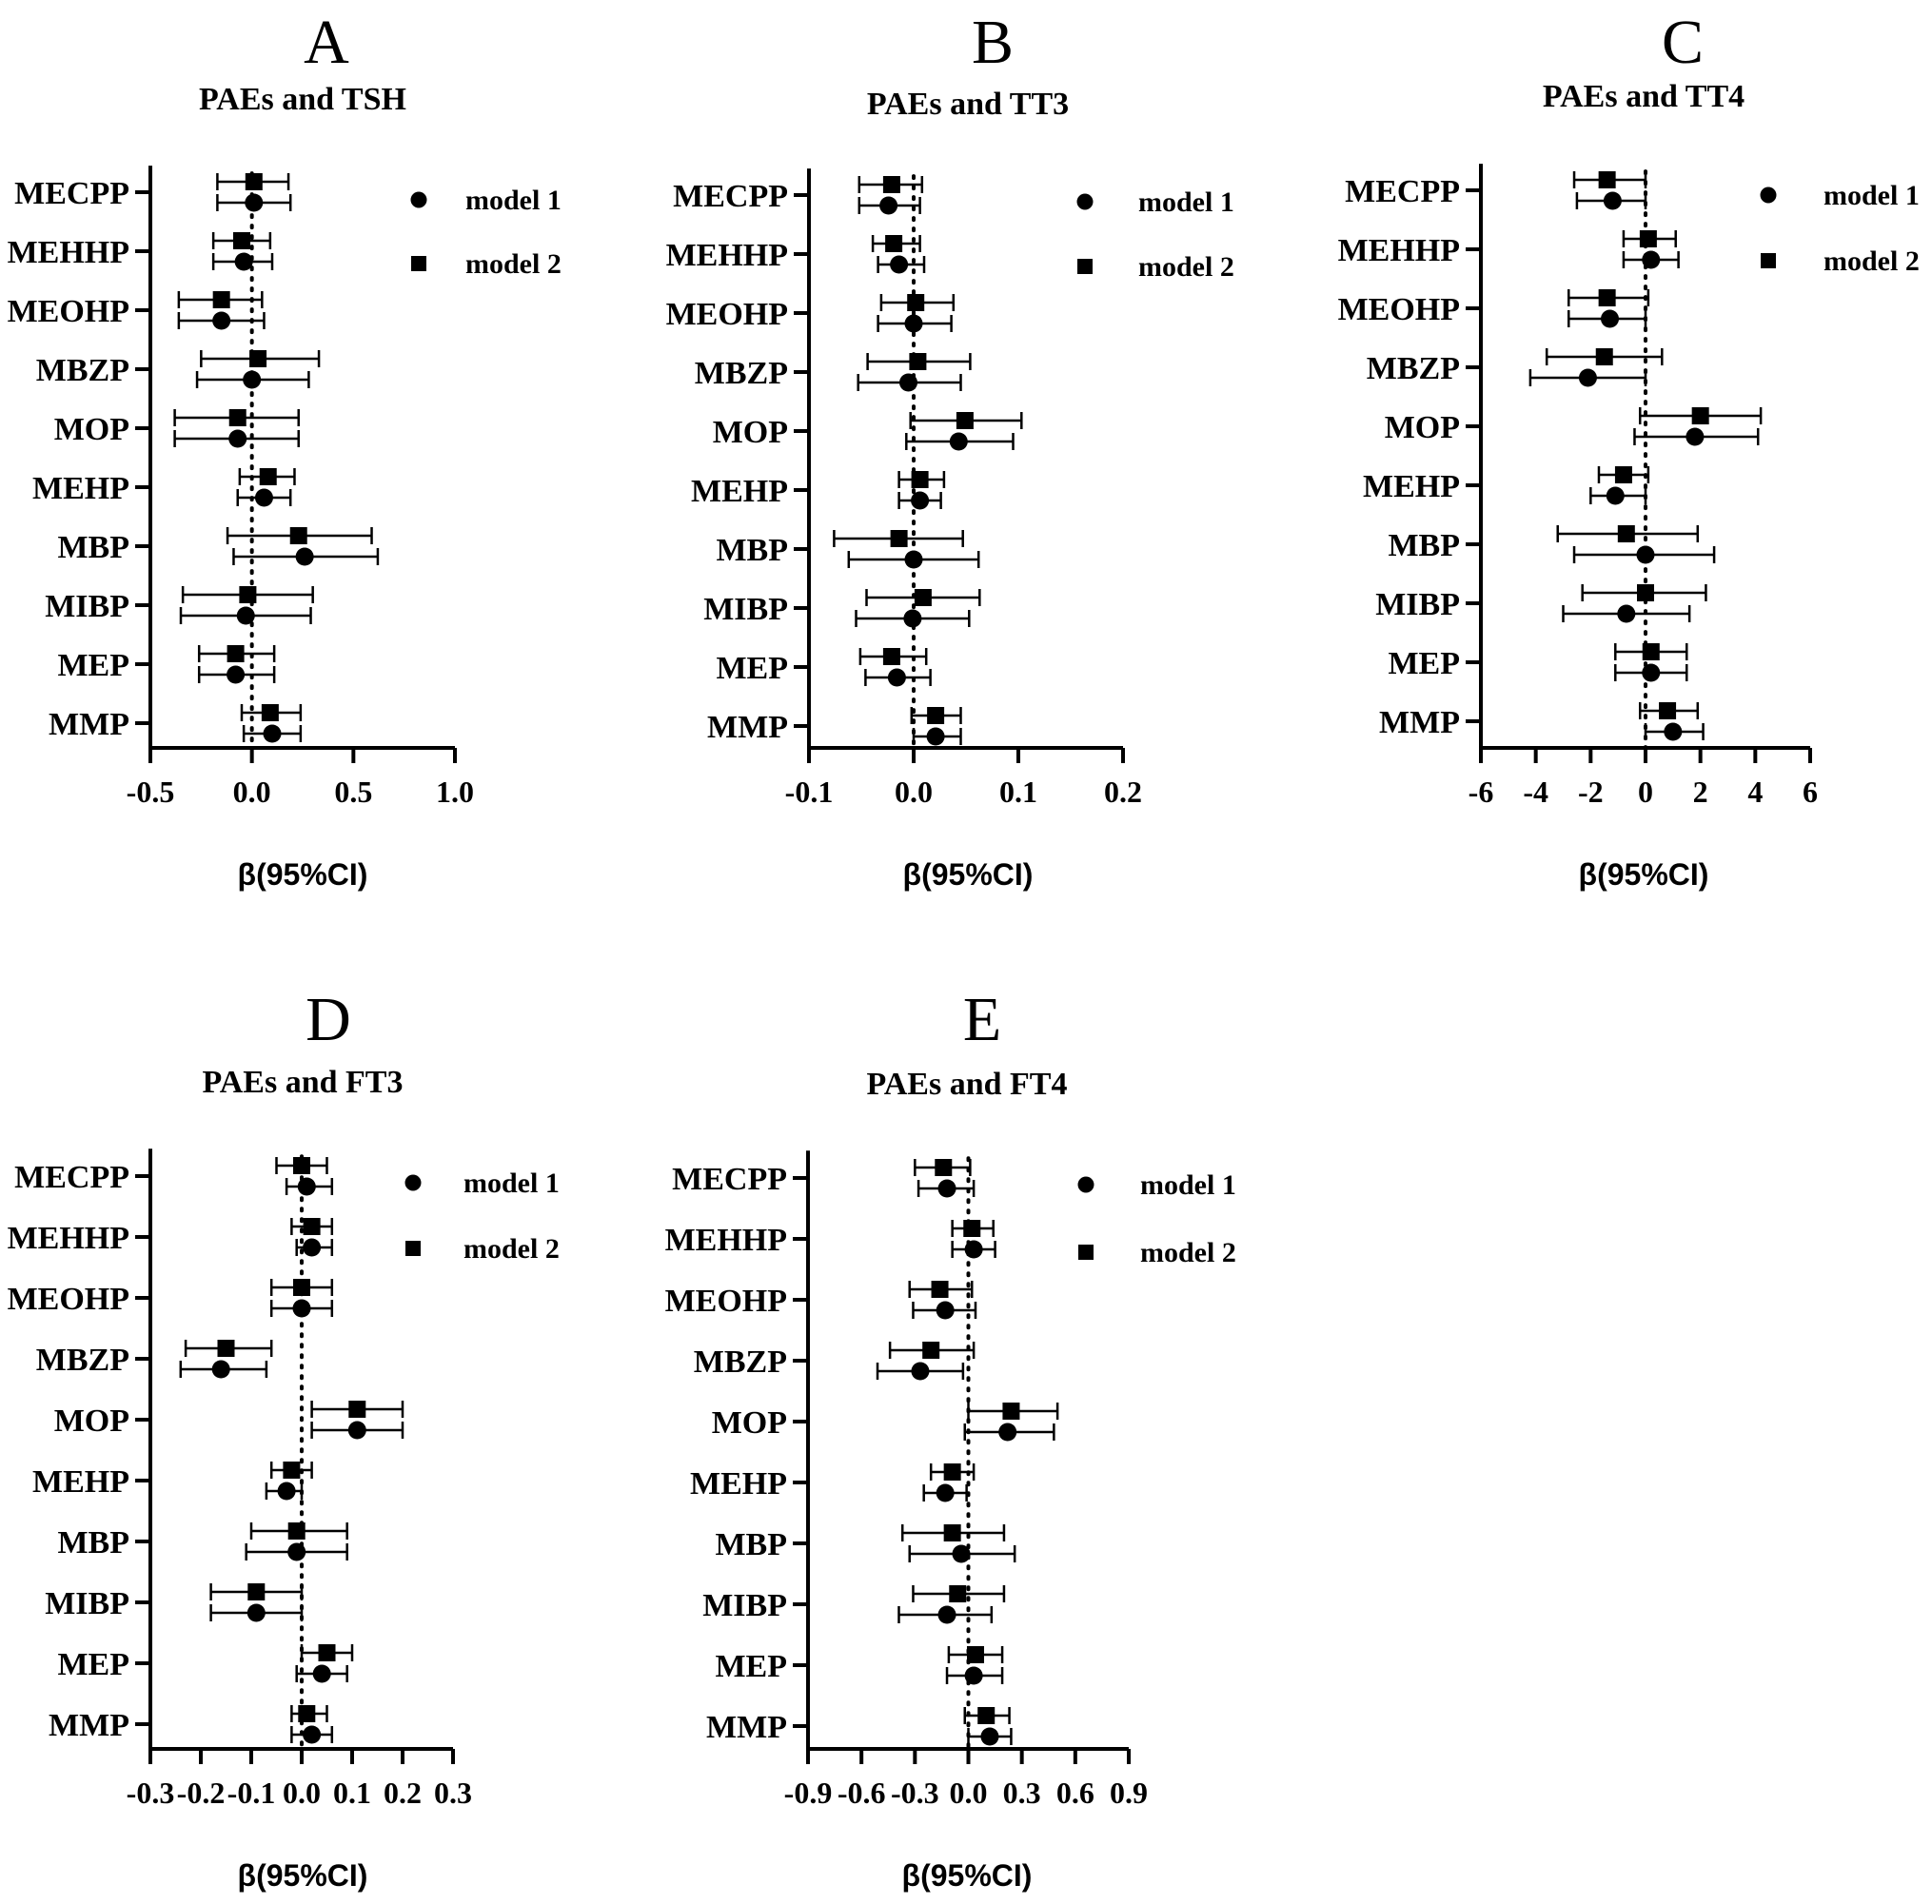 This screenshot has height=1904, width=1932. Describe the element at coordinates (1129, 1793) in the screenshot. I see `x-tick-label: 0.9` at that location.